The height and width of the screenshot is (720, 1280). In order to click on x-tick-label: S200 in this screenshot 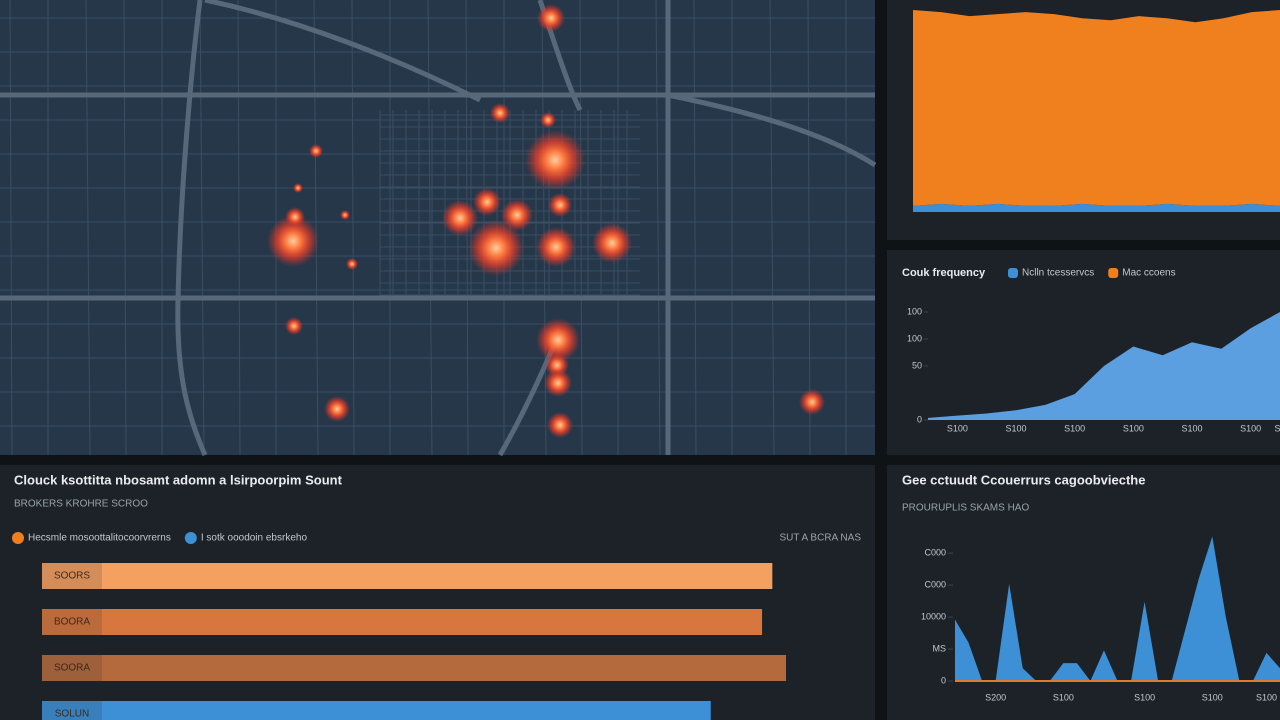, I will do `click(995, 697)`.